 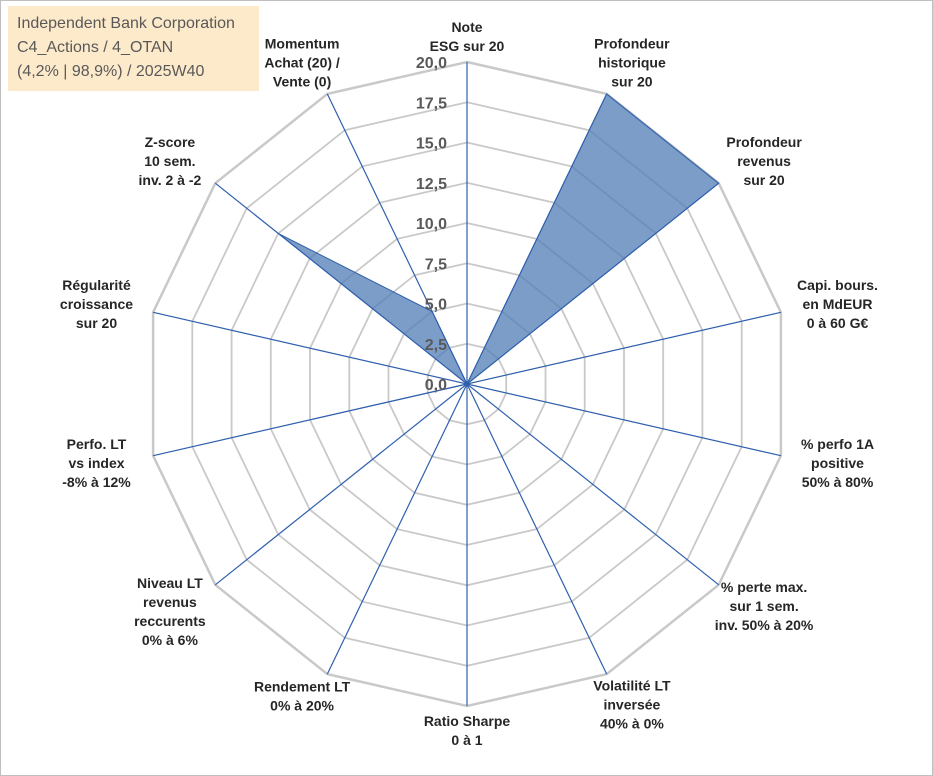 I want to click on axis-label-group: Volatilité LT inversée 40% à 0%, so click(x=632, y=705).